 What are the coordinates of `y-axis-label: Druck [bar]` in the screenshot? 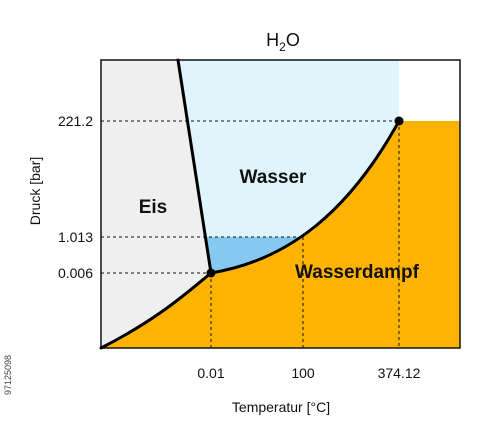 It's located at (35, 191).